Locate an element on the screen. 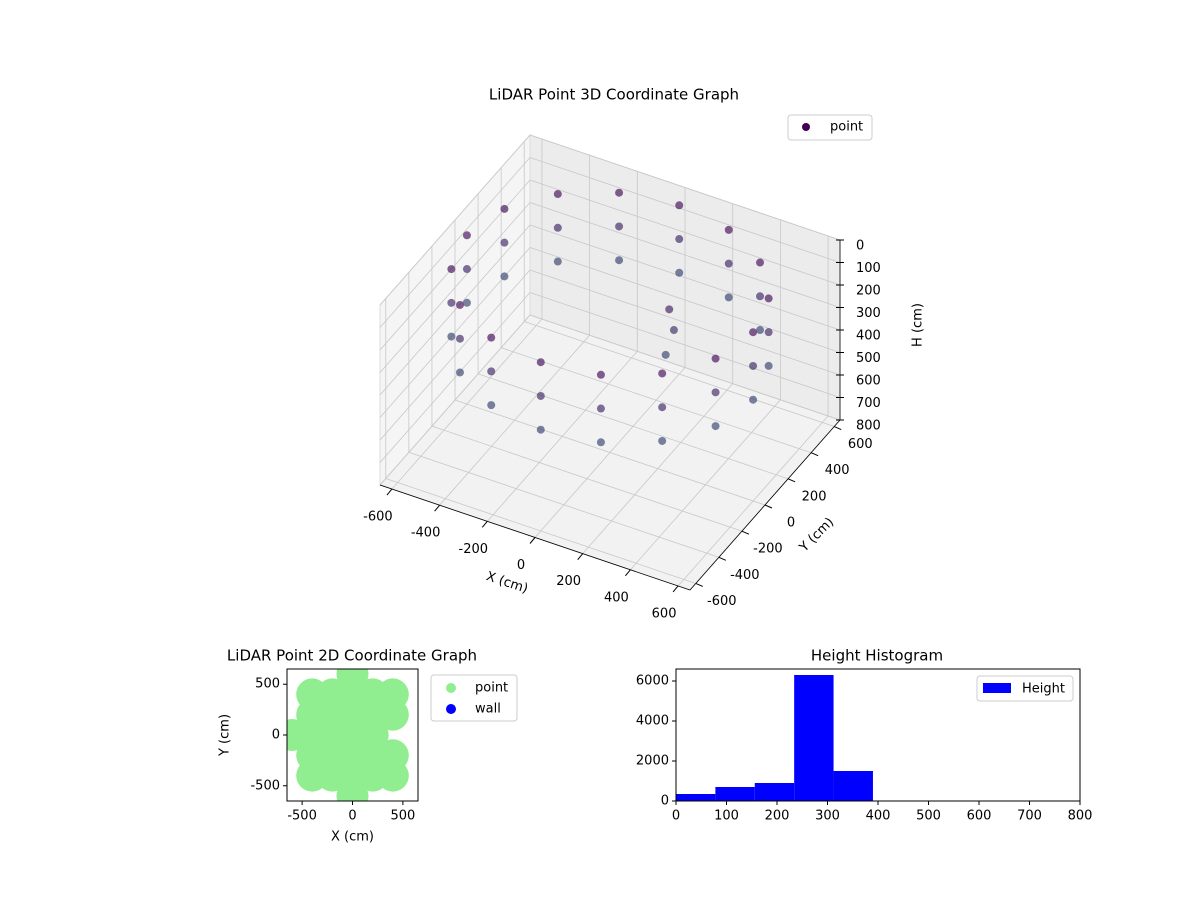  plot-area is located at coordinates (348, 735).